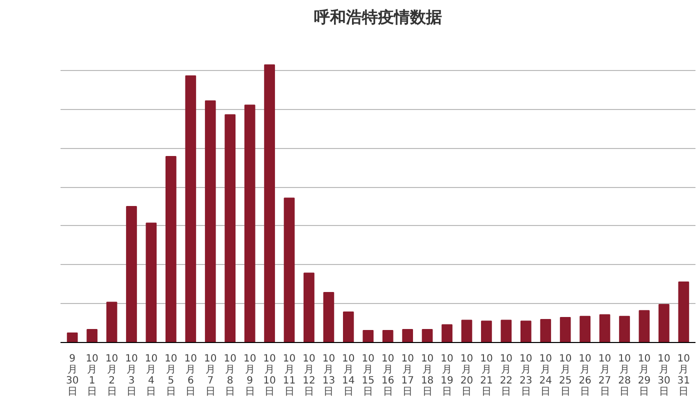  I want to click on x-tick-label: 10月10日, so click(269, 376).